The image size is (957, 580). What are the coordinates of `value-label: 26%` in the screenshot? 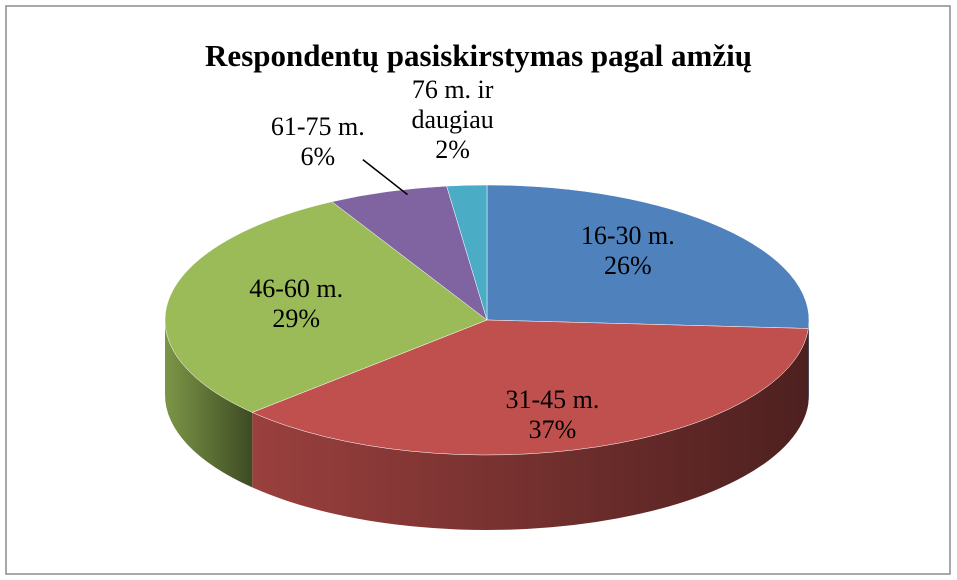 It's located at (627, 265).